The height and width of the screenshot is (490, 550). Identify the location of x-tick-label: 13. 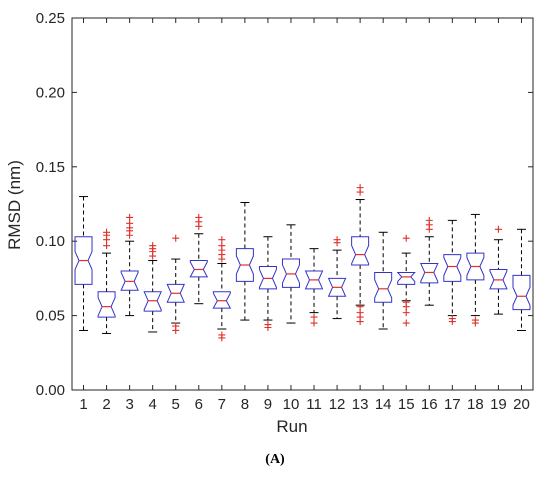
(360, 404).